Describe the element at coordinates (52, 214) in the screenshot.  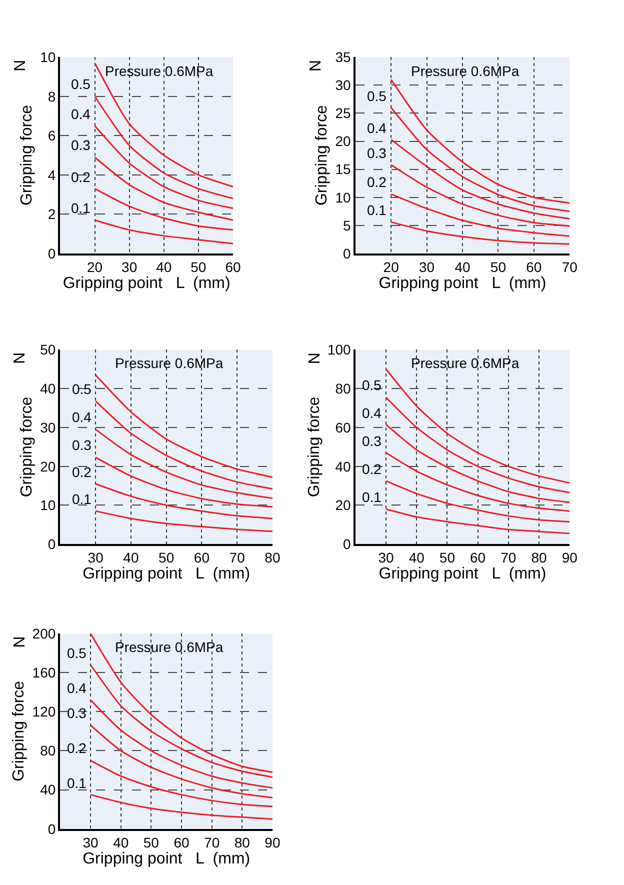
I see `y-tick-label: 2` at that location.